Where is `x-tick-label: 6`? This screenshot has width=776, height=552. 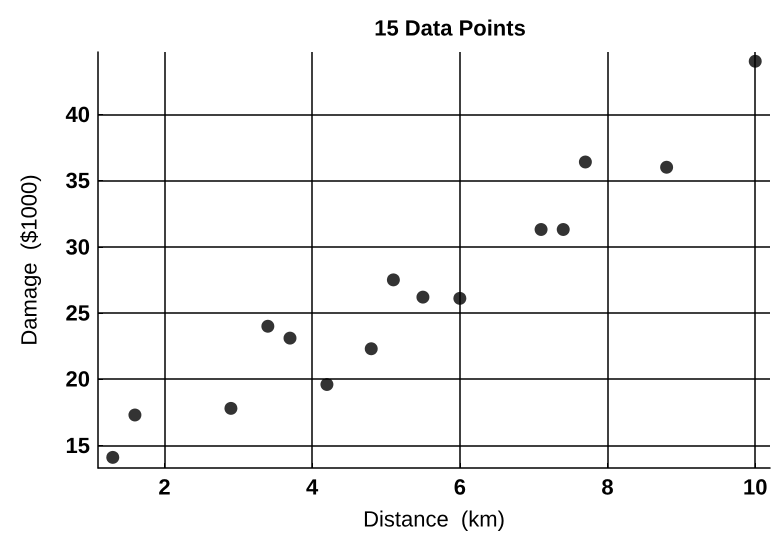
x-tick-label: 6 is located at coordinates (460, 487).